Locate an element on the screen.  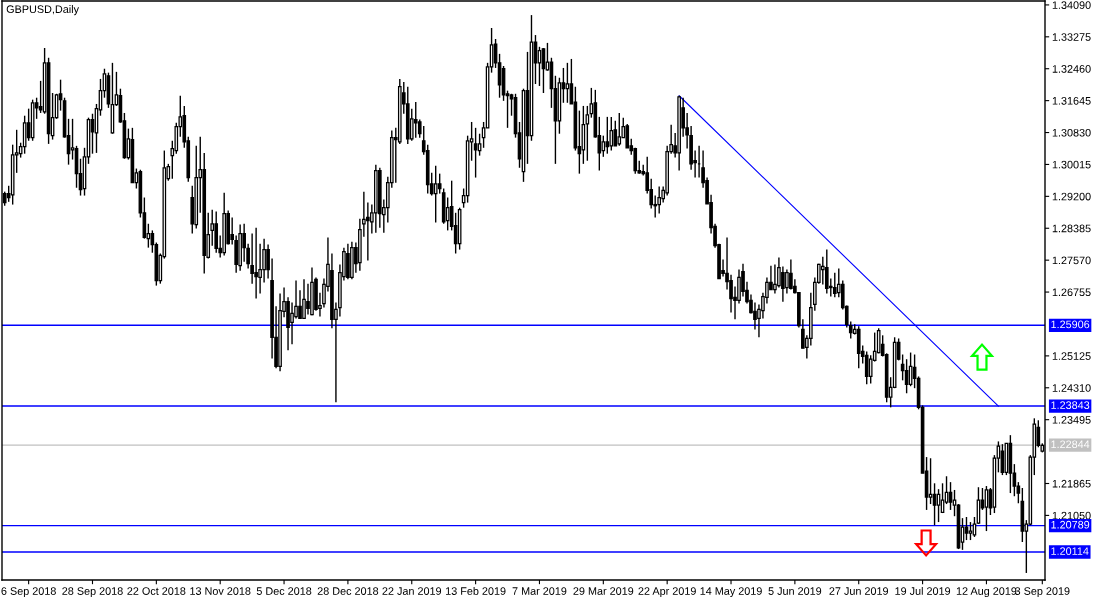
x-tick-label: 12 Aug 2019 is located at coordinates (986, 592).